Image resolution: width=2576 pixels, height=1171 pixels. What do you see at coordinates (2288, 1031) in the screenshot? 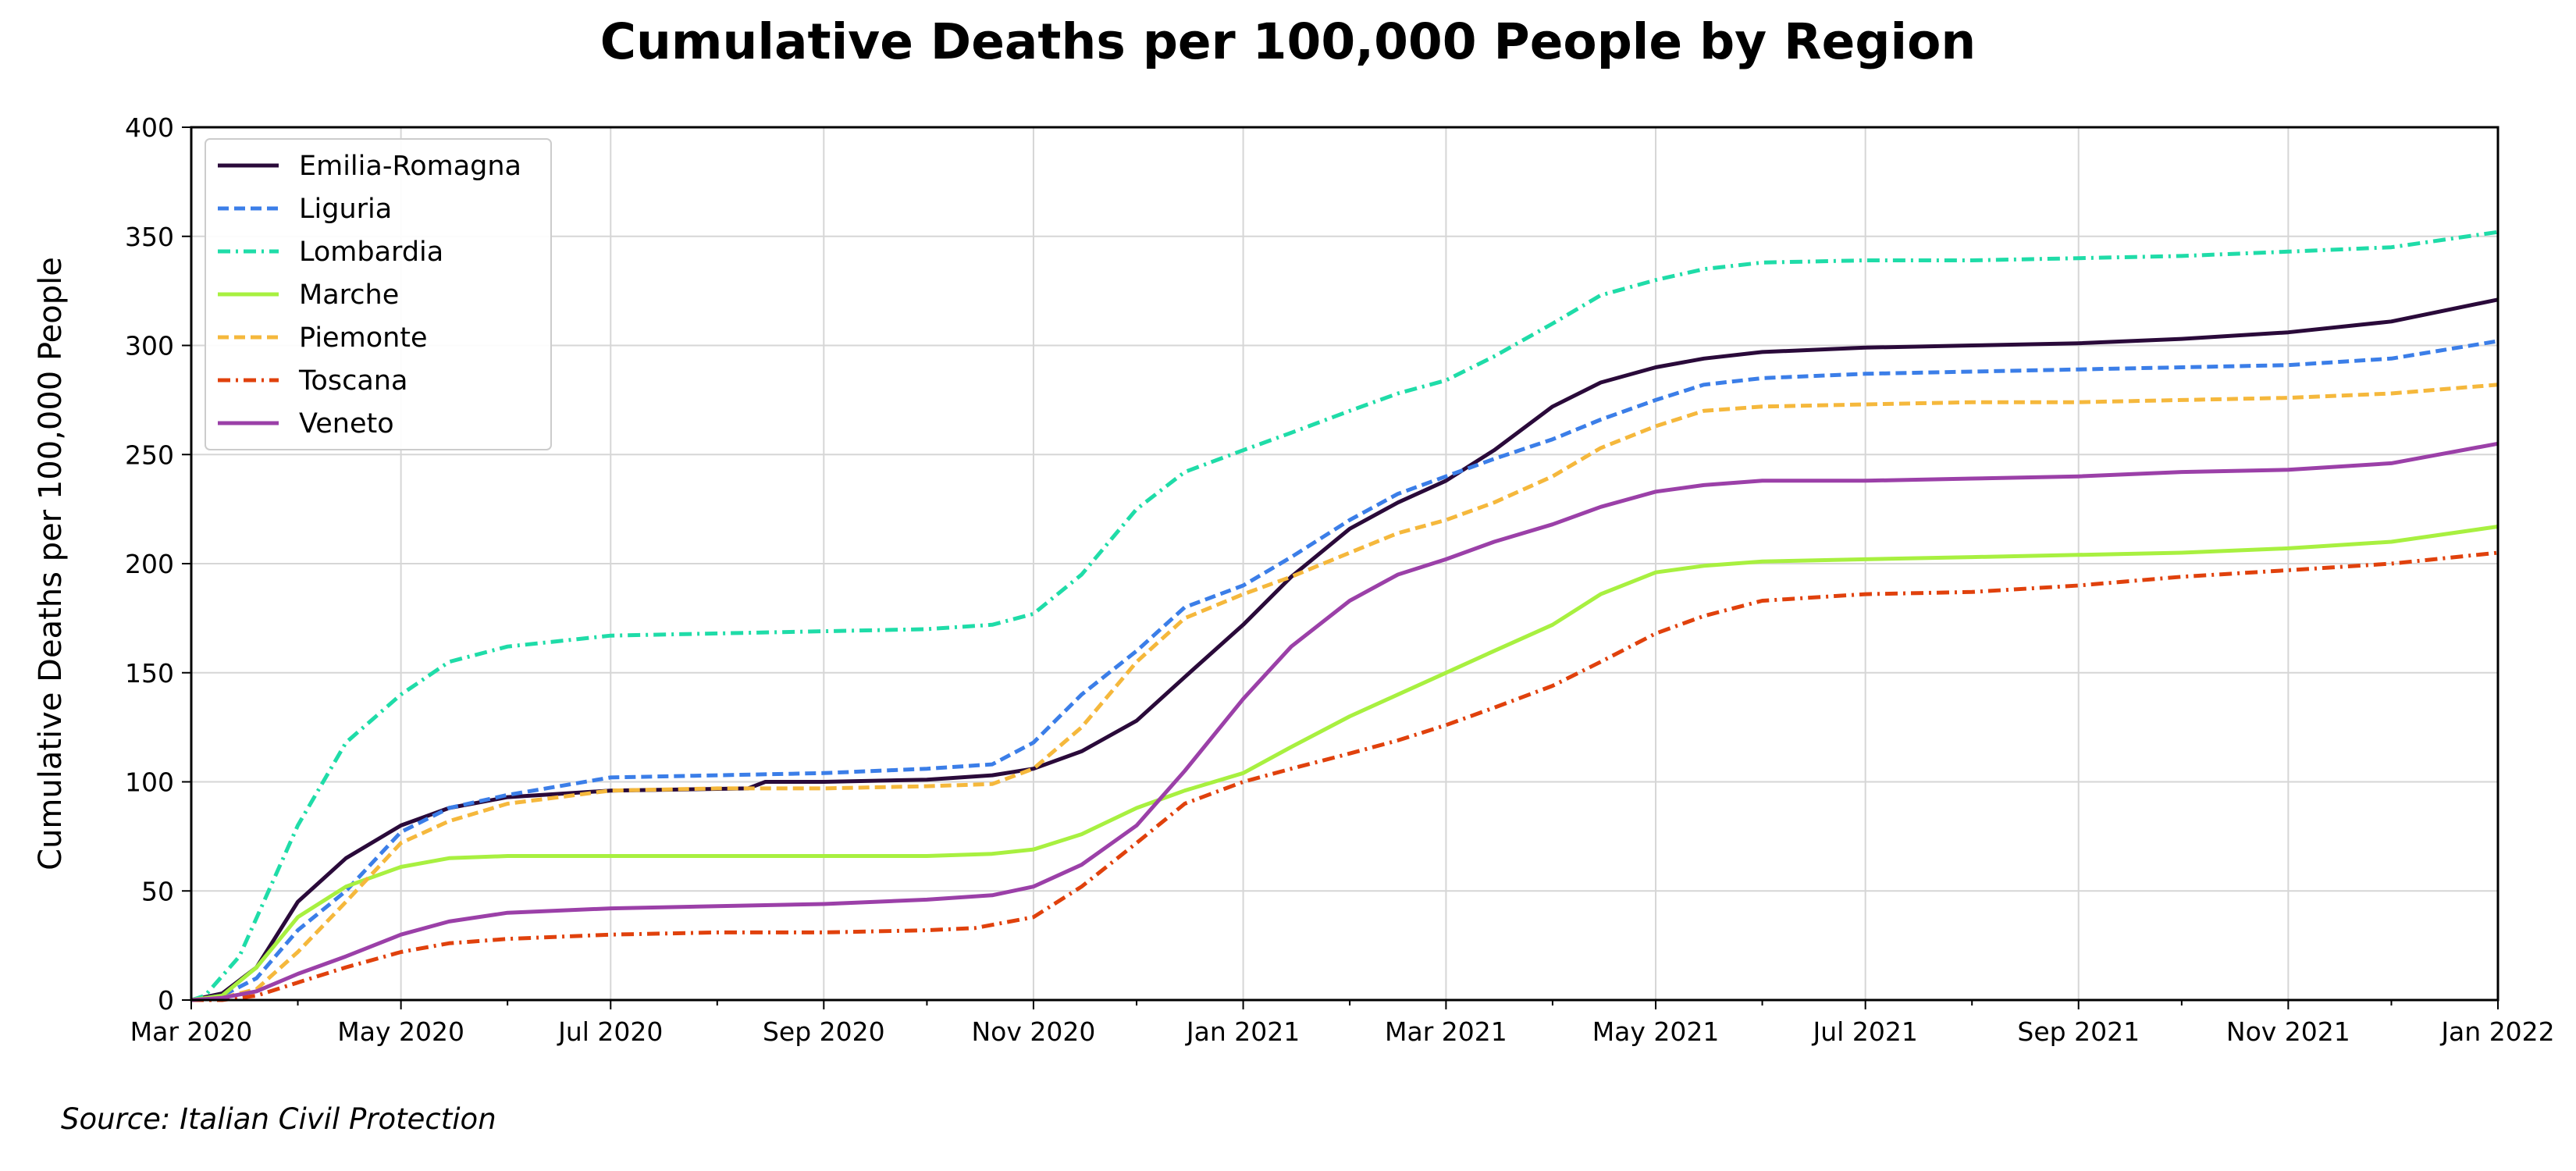
I see `x-tick-label: Nov 2021` at bounding box center [2288, 1031].